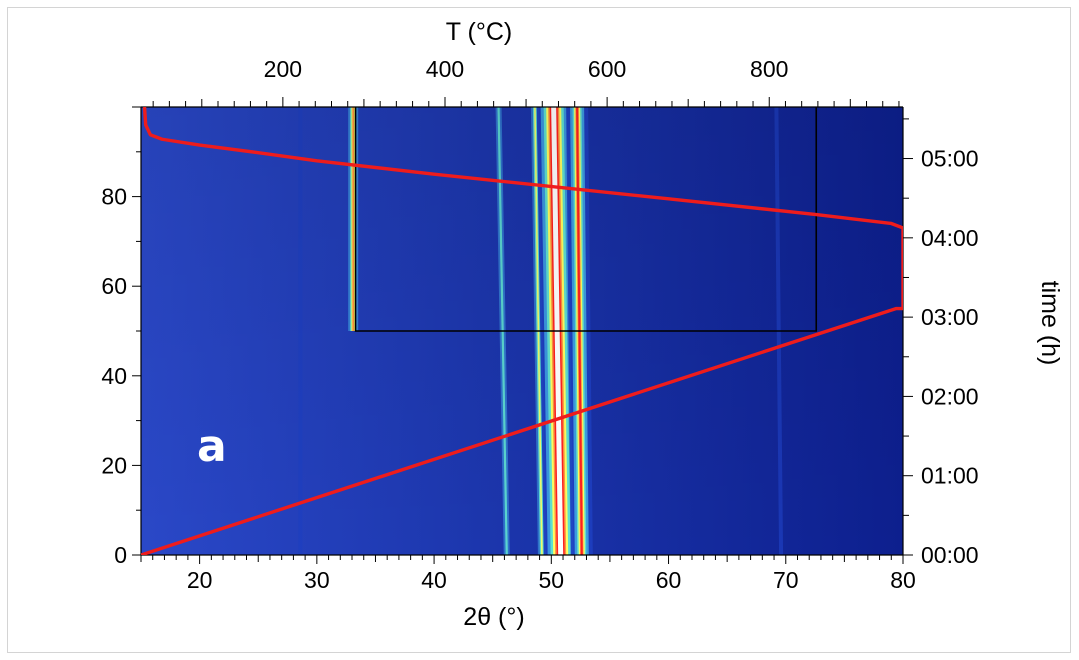 This screenshot has width=1079, height=660. What do you see at coordinates (950, 555) in the screenshot?
I see `y-right-tick-label: 00:00` at bounding box center [950, 555].